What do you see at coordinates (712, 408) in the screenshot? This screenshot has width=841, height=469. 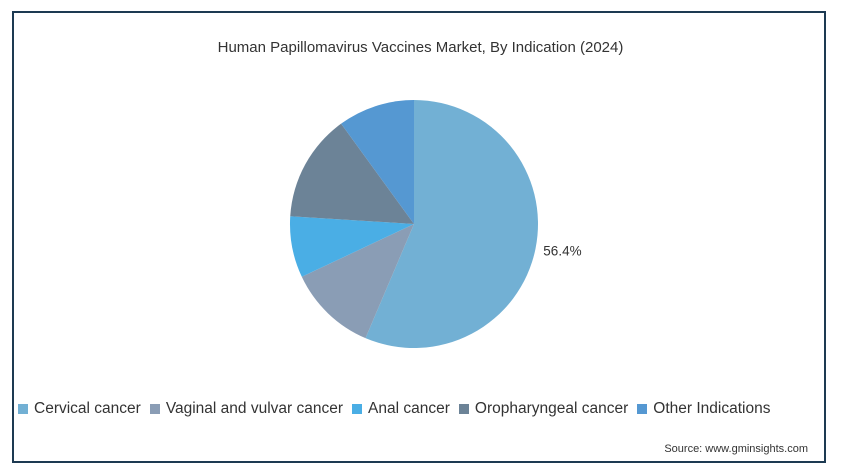 I see `legend-label: Other Indications` at bounding box center [712, 408].